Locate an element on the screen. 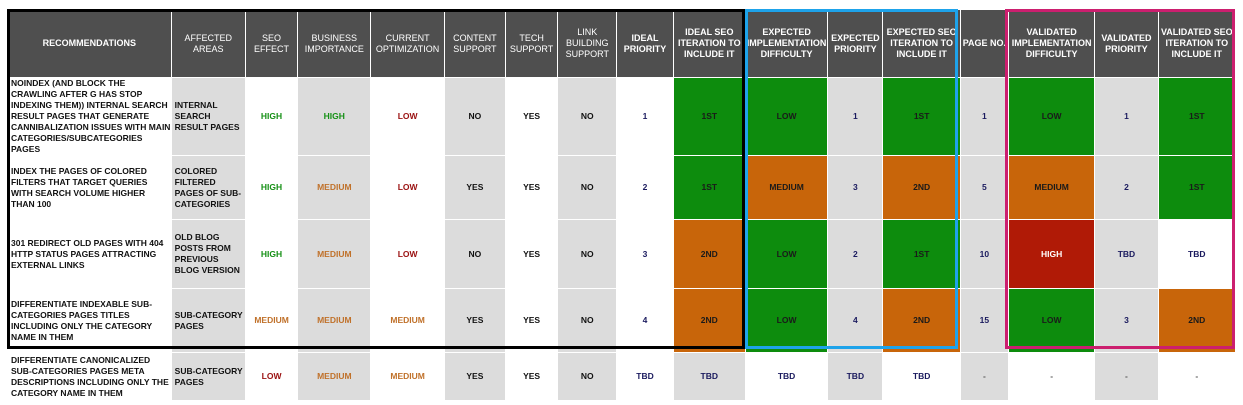 The width and height of the screenshot is (1243, 405). cell-ideal-priority: 2 is located at coordinates (645, 187).